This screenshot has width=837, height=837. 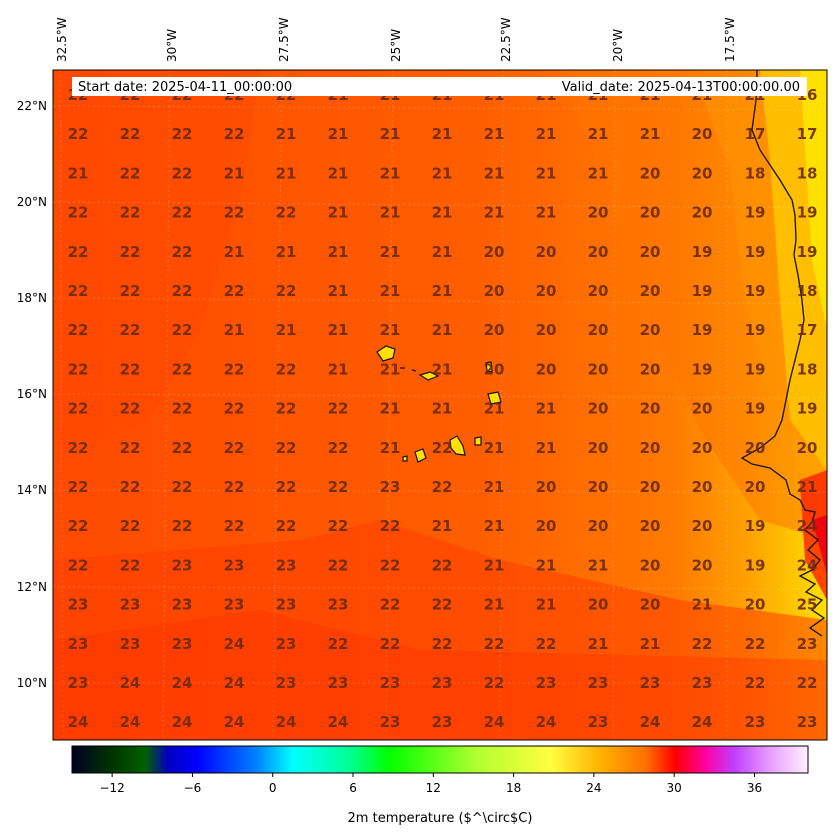 I want to click on colorbar-tick-label: 30, so click(x=674, y=788).